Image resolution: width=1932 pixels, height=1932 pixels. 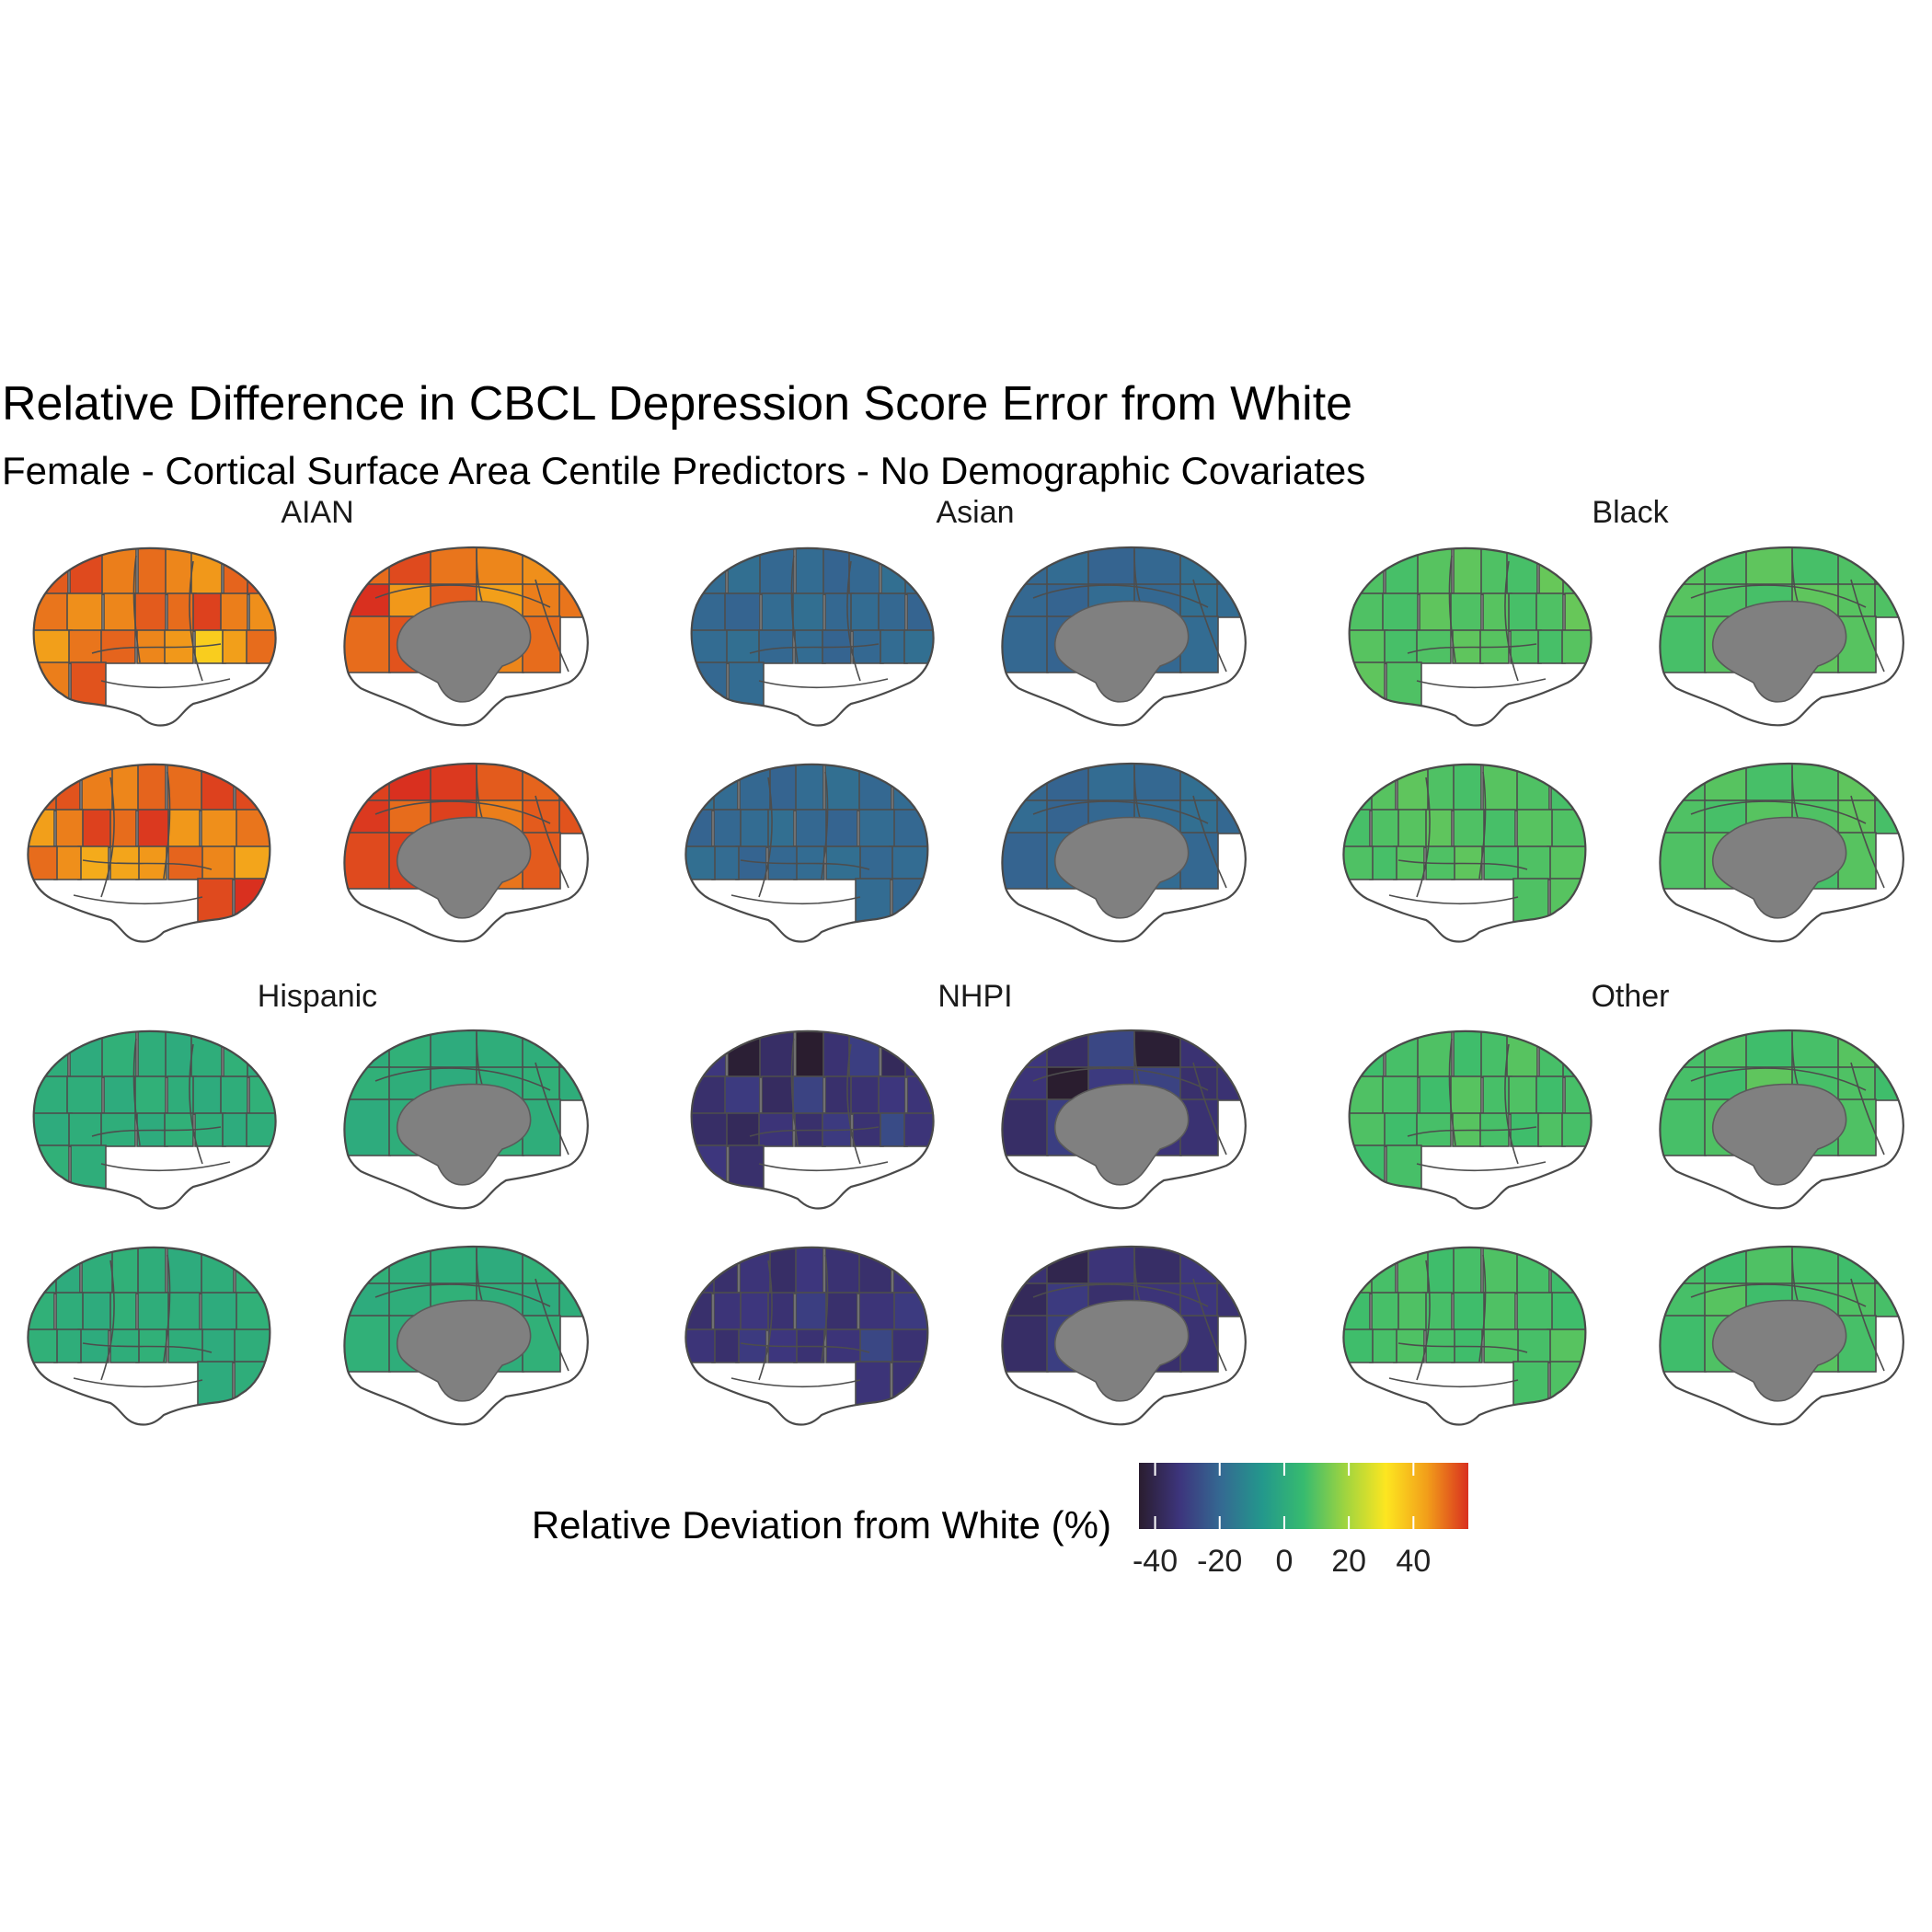 What do you see at coordinates (317, 512) in the screenshot?
I see `panel-label: AIAN` at bounding box center [317, 512].